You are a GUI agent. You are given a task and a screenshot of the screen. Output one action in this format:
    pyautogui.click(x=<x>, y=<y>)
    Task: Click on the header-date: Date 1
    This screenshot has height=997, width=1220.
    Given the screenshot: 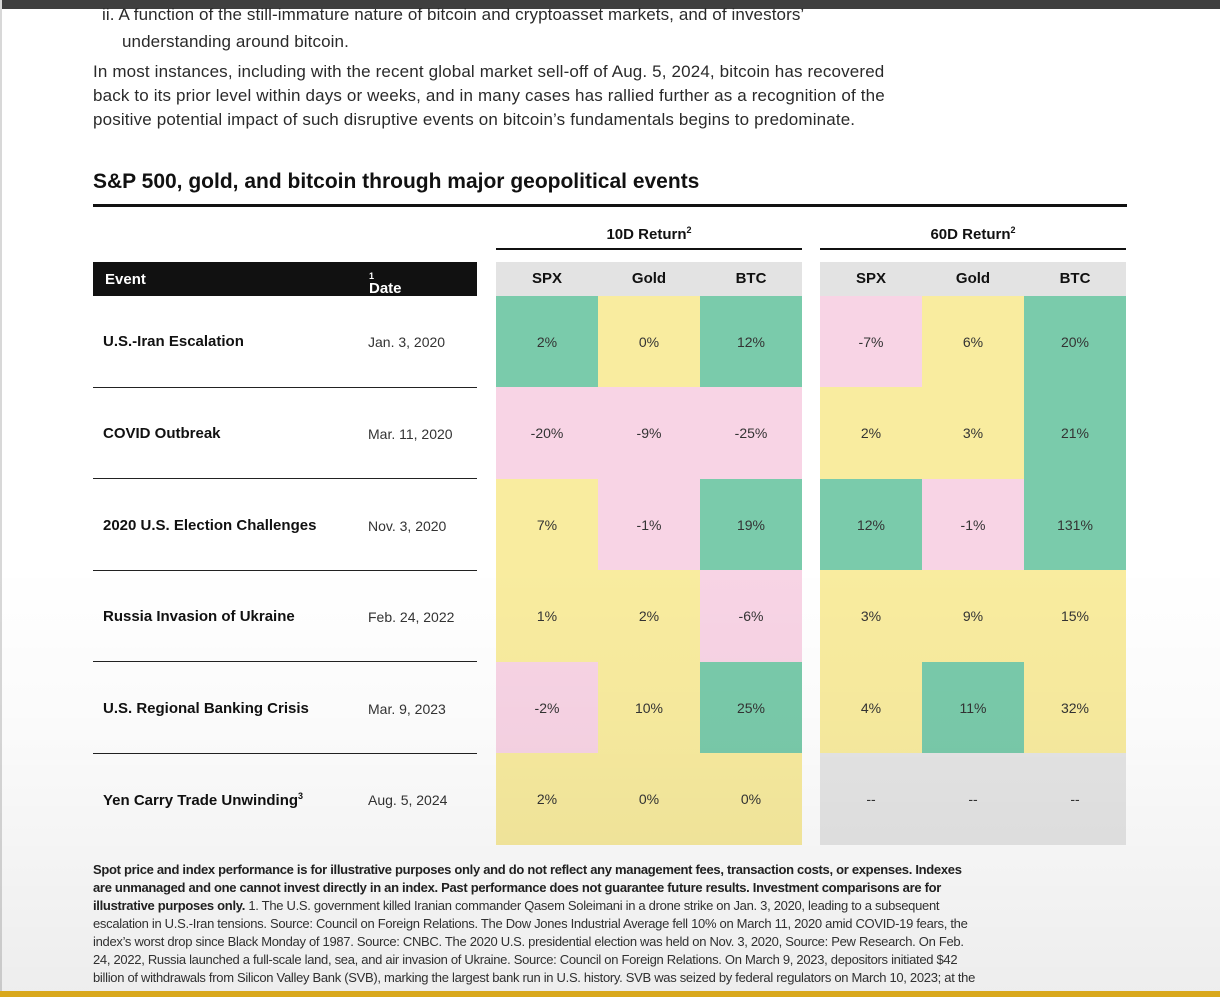 What is the action you would take?
    pyautogui.click(x=385, y=284)
    